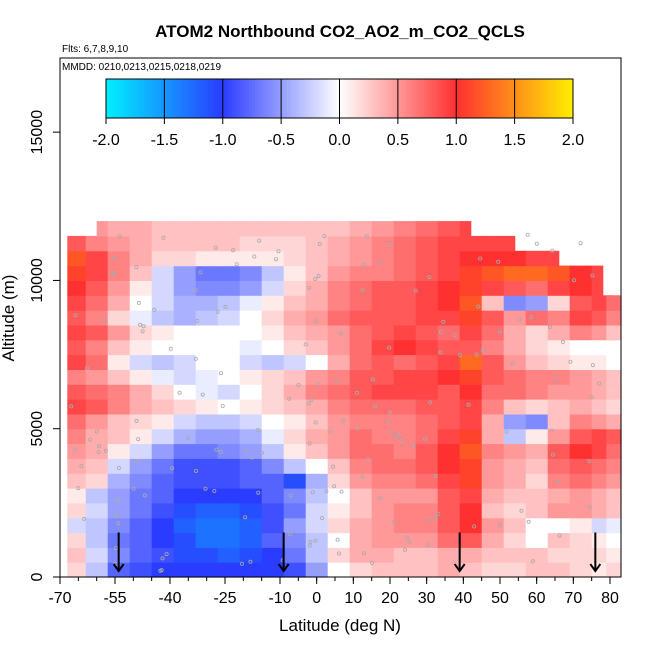 Image resolution: width=650 pixels, height=650 pixels. I want to click on y-tick-label: 5000, so click(37, 429).